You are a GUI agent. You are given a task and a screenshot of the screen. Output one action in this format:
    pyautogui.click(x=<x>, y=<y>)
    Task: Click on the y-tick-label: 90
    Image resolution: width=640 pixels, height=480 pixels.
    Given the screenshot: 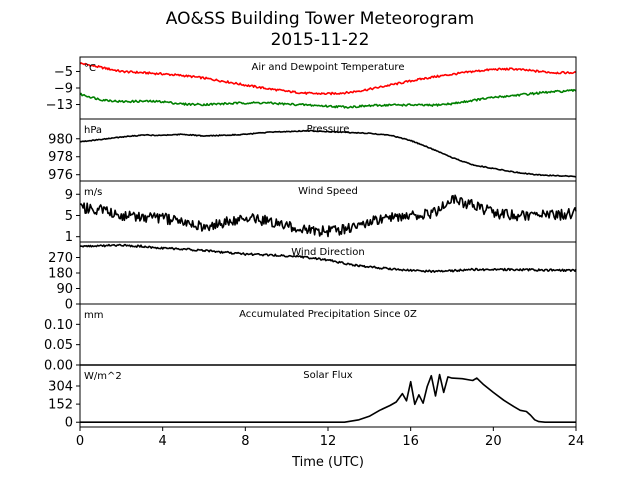 What is the action you would take?
    pyautogui.click(x=64, y=289)
    